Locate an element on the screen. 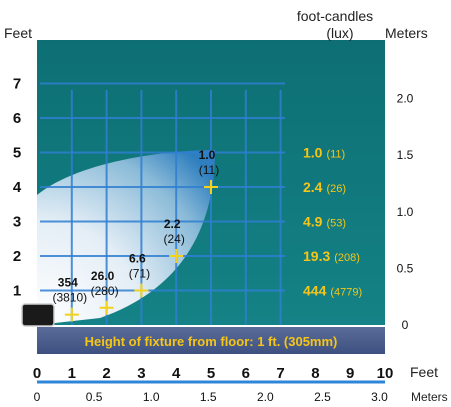 The image size is (451, 407). data-point: 2.2(24) is located at coordinates (174, 240).